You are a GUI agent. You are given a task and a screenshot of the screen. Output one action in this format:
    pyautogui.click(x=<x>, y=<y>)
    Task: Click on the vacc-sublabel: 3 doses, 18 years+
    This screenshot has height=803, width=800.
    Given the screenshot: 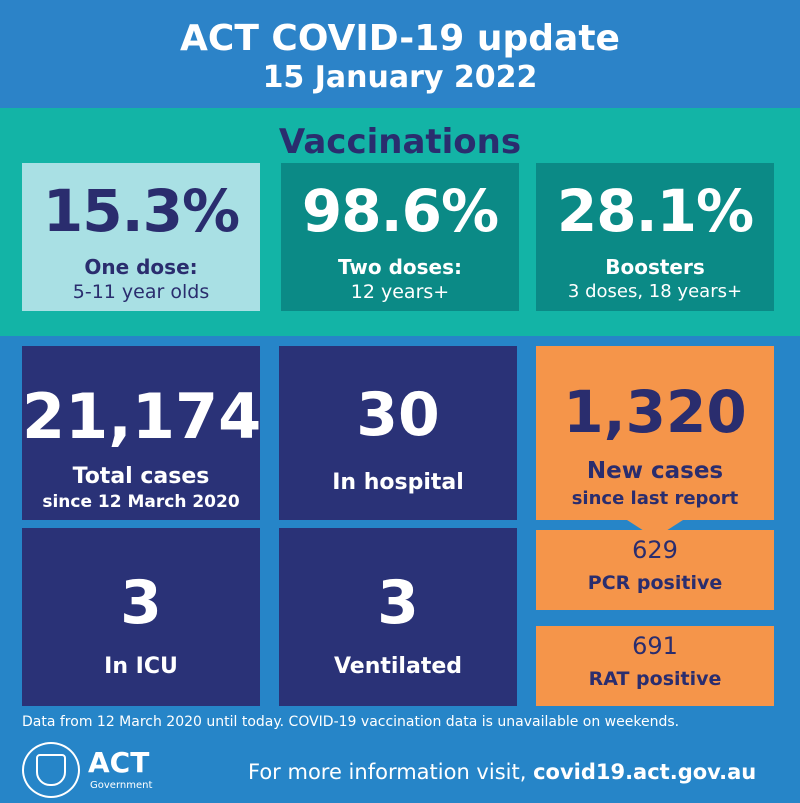 What is the action you would take?
    pyautogui.click(x=655, y=291)
    